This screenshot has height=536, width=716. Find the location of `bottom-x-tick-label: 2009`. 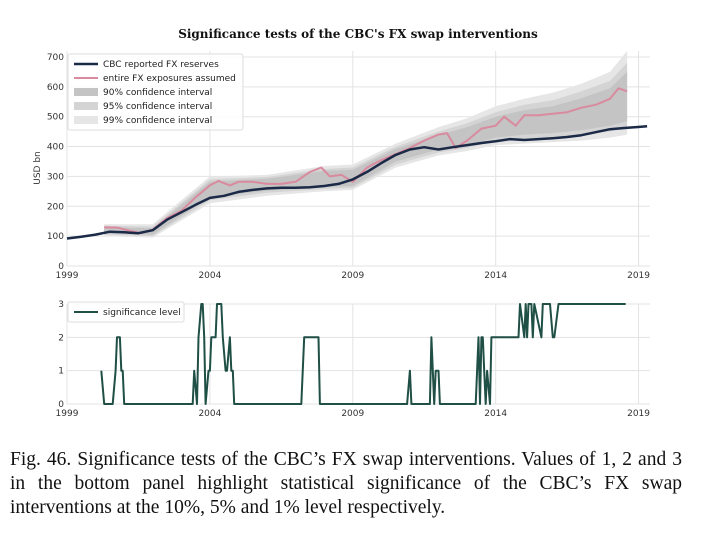

bottom-x-tick-label: 2009 is located at coordinates (352, 414).